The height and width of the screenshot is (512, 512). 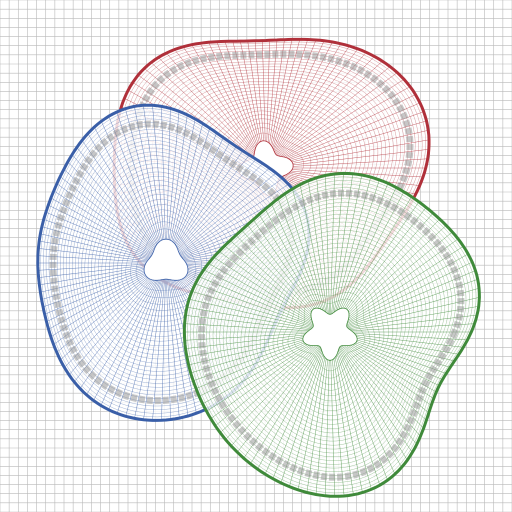 I want to click on green-mesh-inner-body, so click(x=330, y=334).